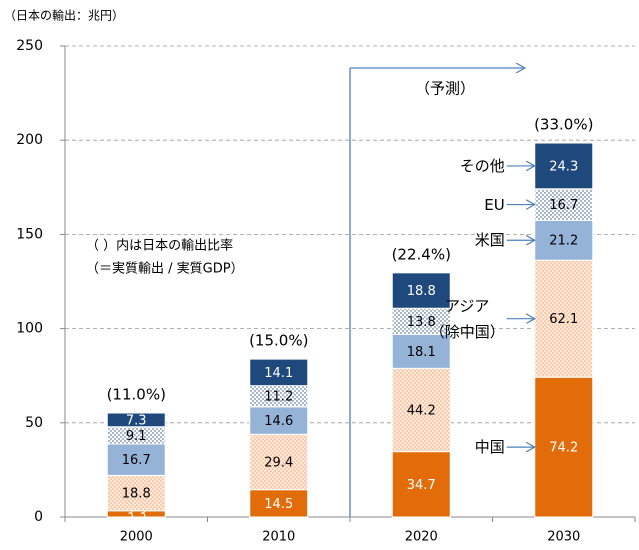 This screenshot has height=550, width=639. I want to click on legend-entry: アジア （除中国）, so click(467, 318).